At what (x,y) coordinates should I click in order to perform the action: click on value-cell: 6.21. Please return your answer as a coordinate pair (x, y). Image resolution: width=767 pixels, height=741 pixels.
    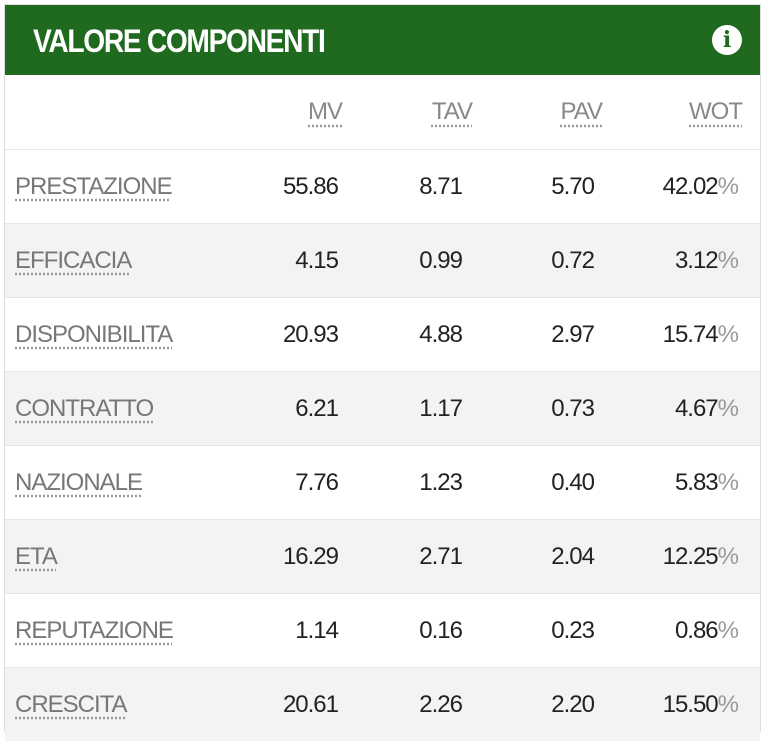
    Looking at the image, I should click on (292, 409).